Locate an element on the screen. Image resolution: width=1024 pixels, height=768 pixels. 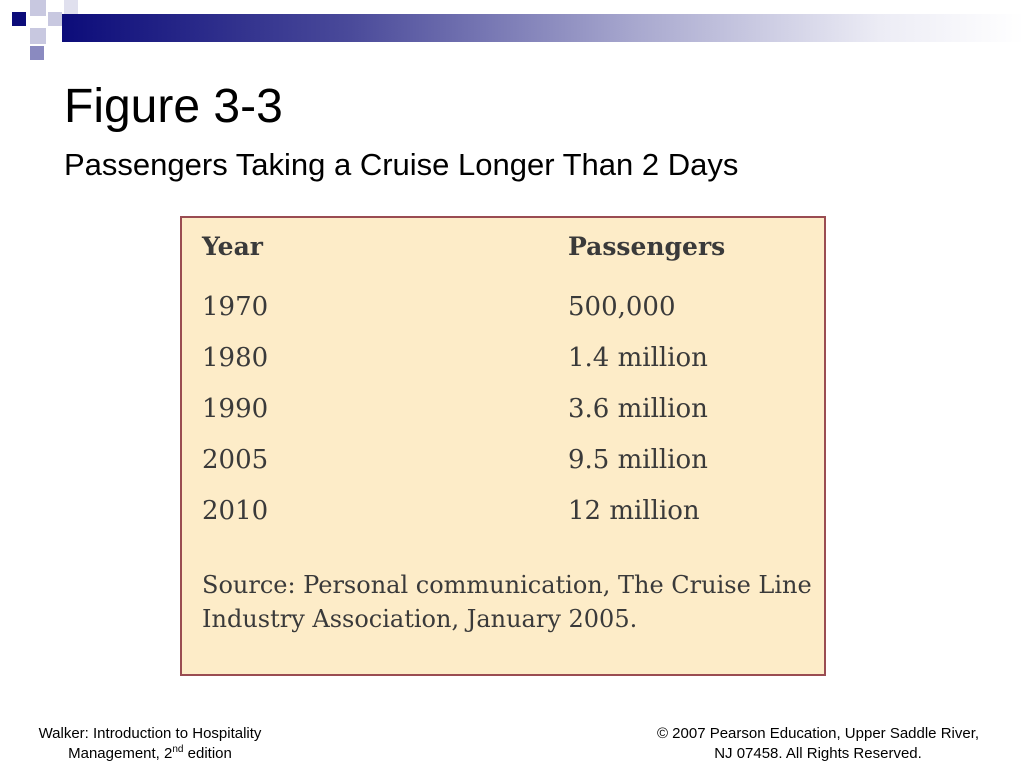
footer-left-line1: Walker: Introduction to Hospitality is located at coordinates (150, 733).